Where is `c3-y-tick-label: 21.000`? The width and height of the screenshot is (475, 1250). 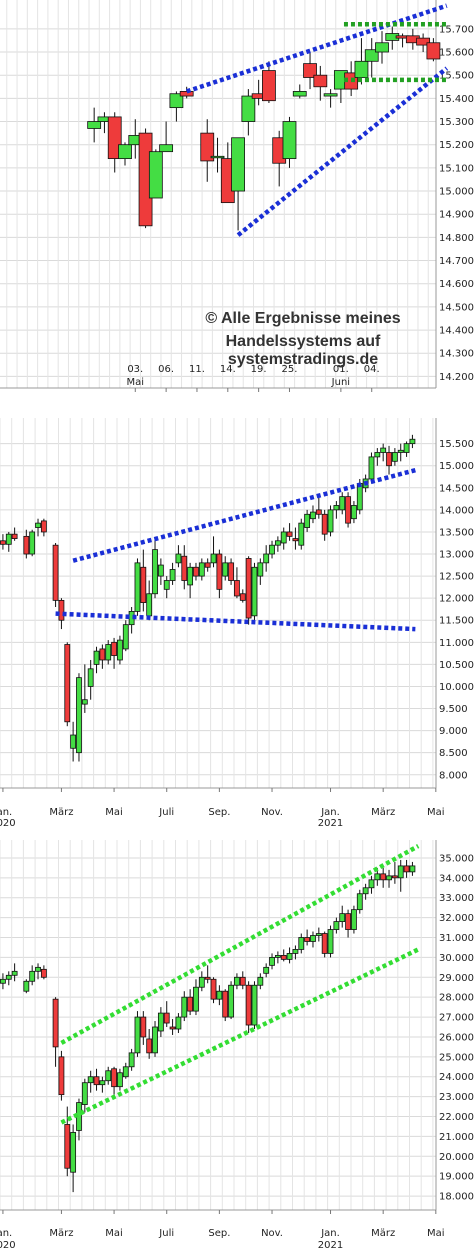
c3-y-tick-label: 21.000 is located at coordinates (456, 1137).